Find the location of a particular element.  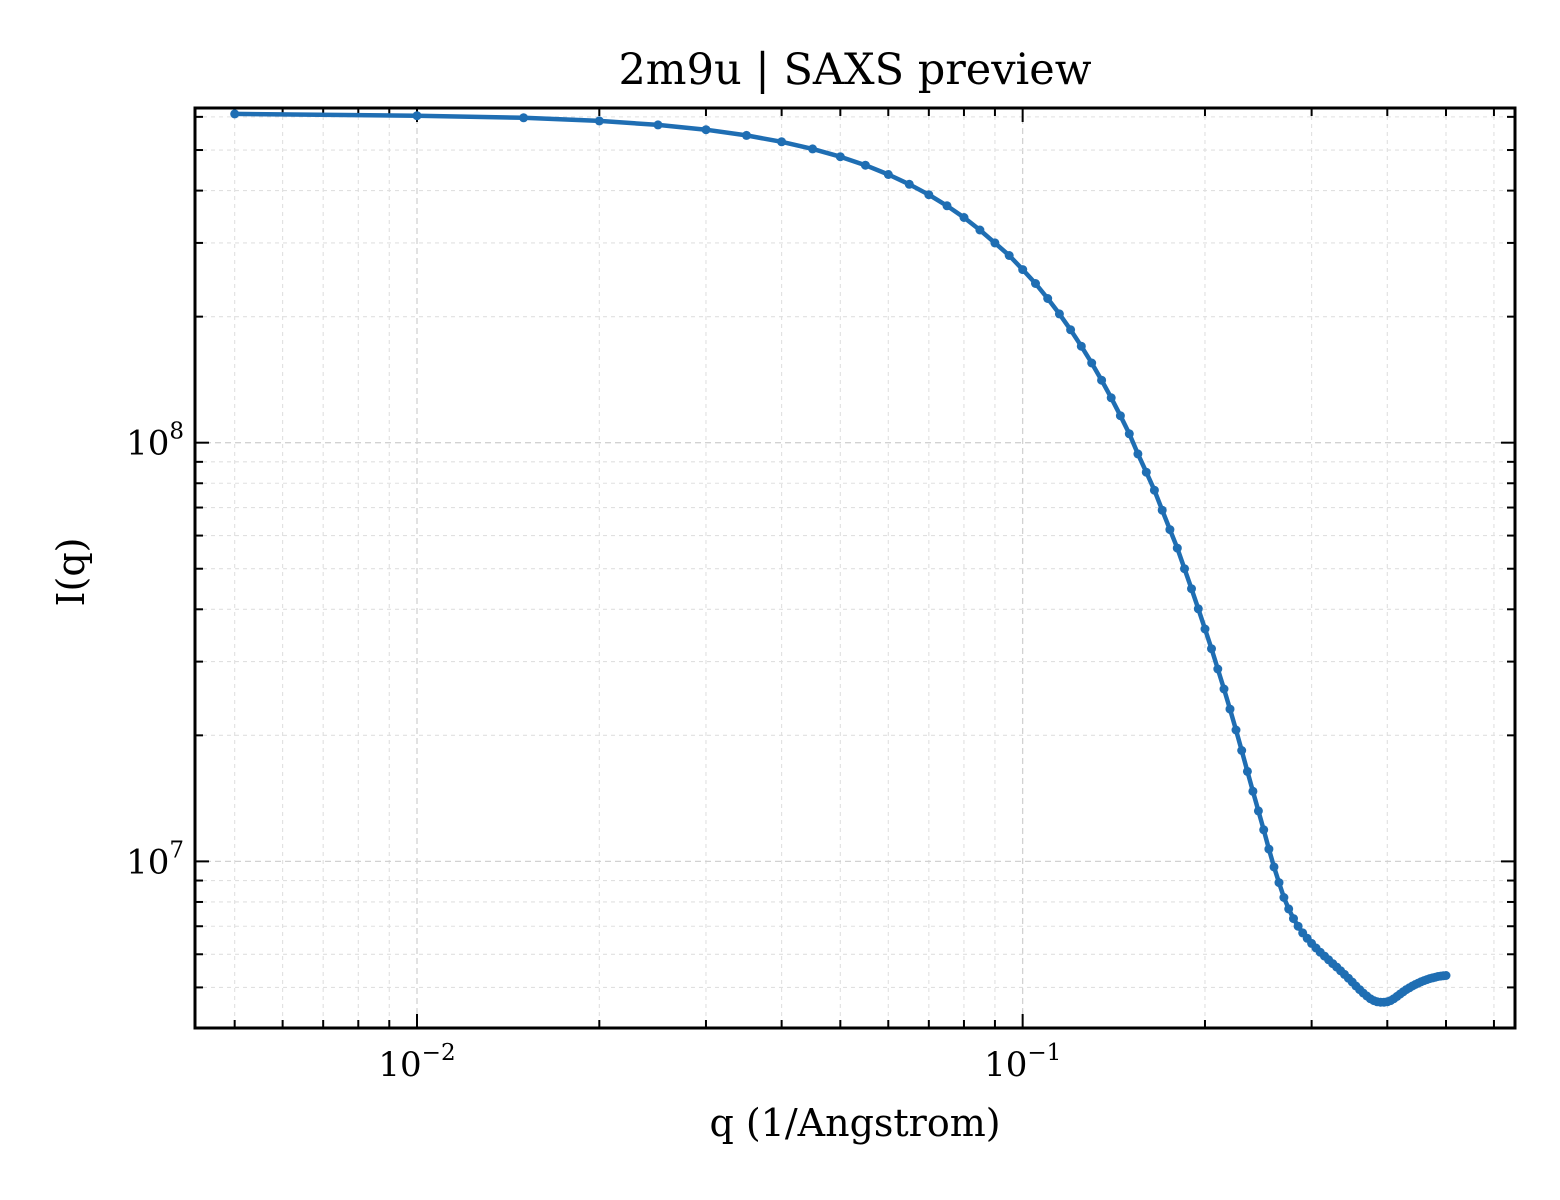

y-axis-label: I(q) is located at coordinates (71, 572).